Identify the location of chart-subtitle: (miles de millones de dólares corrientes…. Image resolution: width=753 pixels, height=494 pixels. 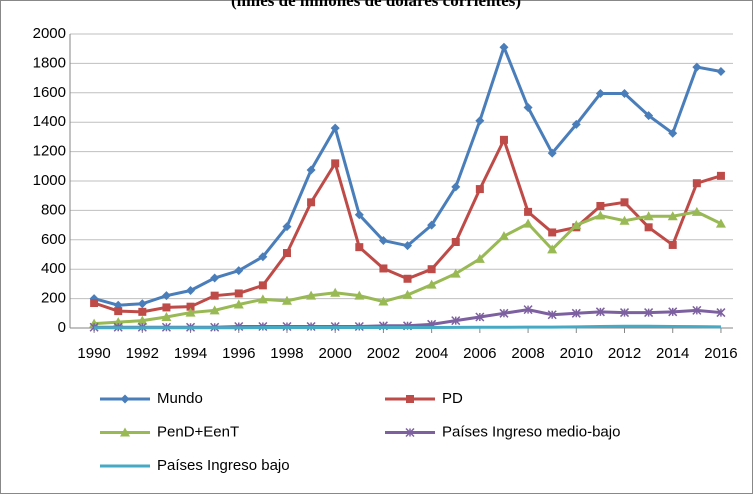
(376, 5).